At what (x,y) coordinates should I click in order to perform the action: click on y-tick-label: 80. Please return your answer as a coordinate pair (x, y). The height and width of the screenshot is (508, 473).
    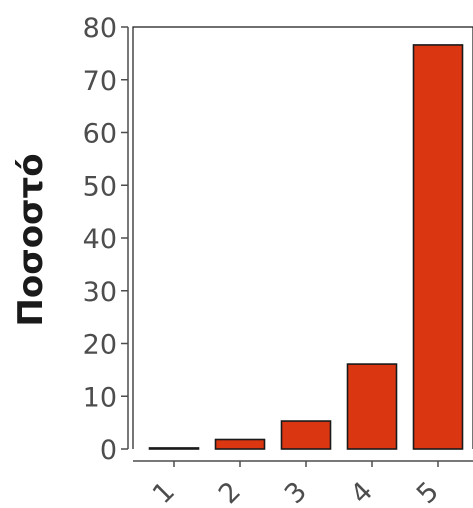
    Looking at the image, I should click on (100, 28).